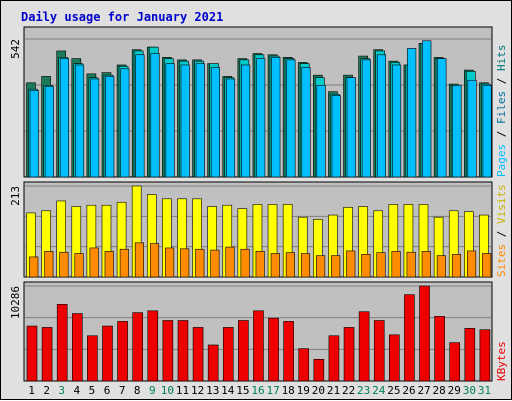  Describe the element at coordinates (257, 390) in the screenshot. I see `day-label-16: 16` at that location.